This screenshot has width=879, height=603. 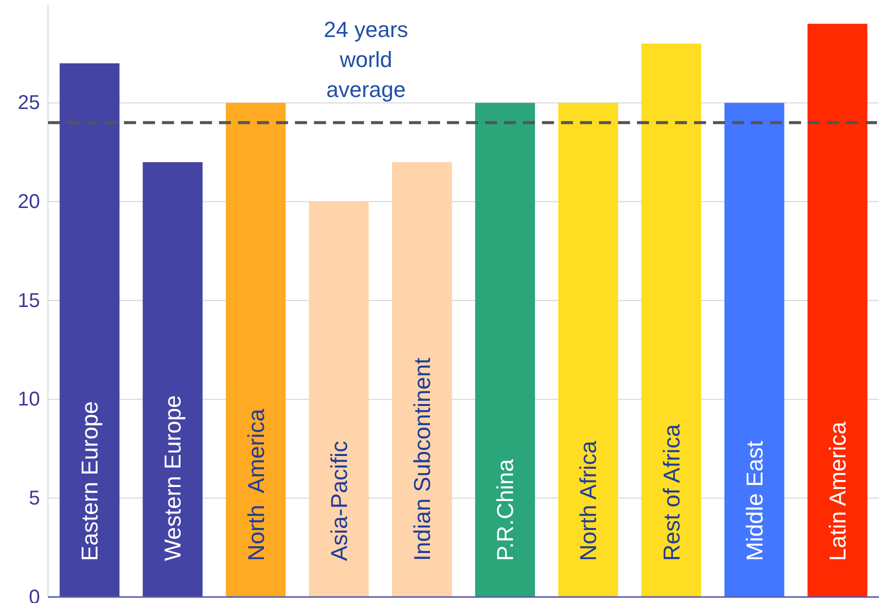 What do you see at coordinates (89, 481) in the screenshot?
I see `x-tick-label: Eastern Europe` at bounding box center [89, 481].